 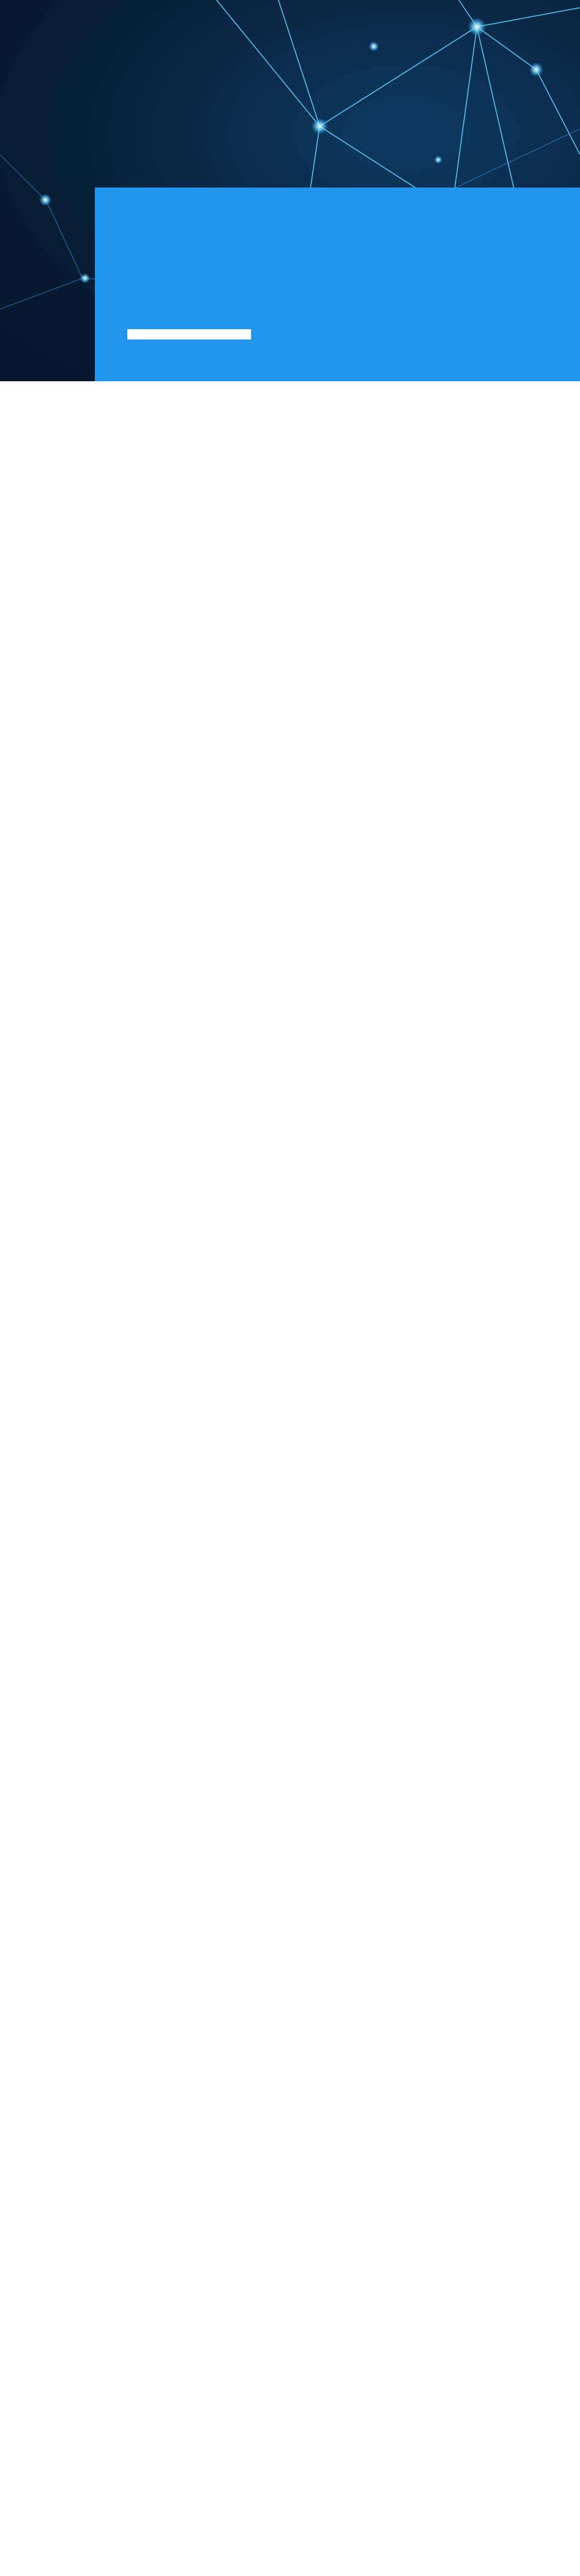 I want to click on hero-divider, so click(x=189, y=334).